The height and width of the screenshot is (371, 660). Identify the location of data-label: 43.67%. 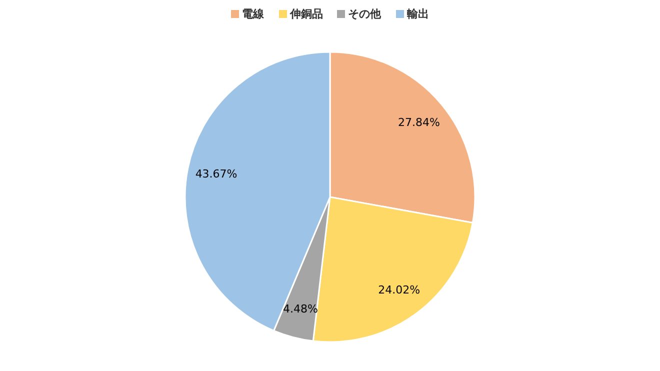
(216, 174).